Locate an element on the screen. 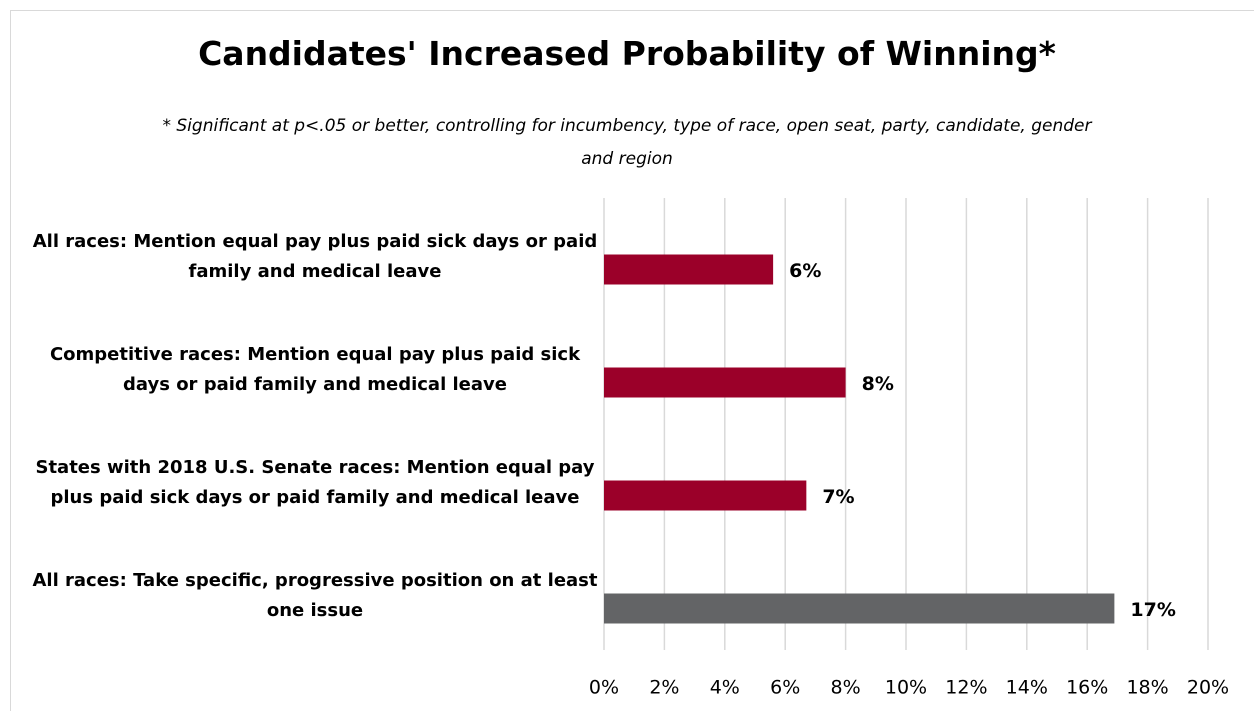 This screenshot has height=711, width=1254. x-tick-label: 10% is located at coordinates (906, 688).